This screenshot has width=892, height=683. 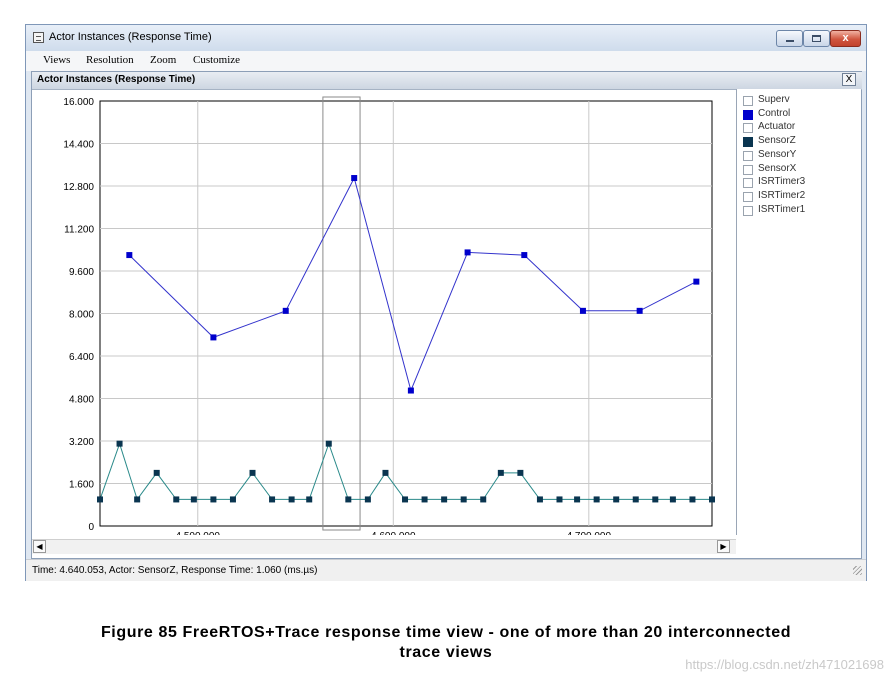 I want to click on y-tick-label: 1.600, so click(x=81, y=485).